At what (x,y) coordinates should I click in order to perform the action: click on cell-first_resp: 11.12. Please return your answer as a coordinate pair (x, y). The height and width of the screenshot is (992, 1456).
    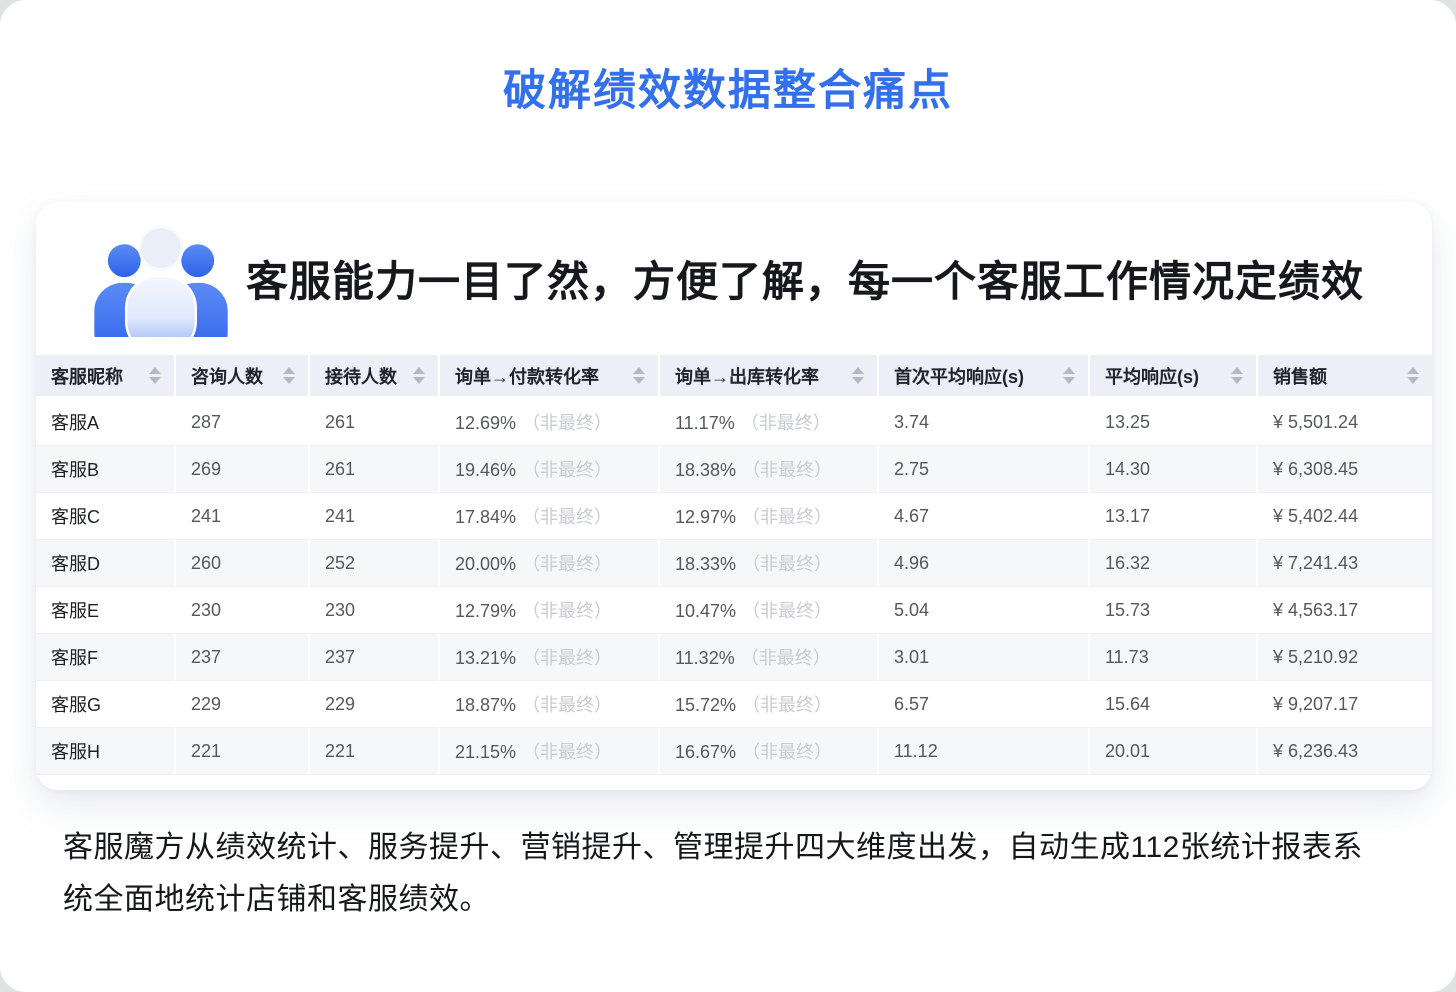
    Looking at the image, I should click on (984, 751).